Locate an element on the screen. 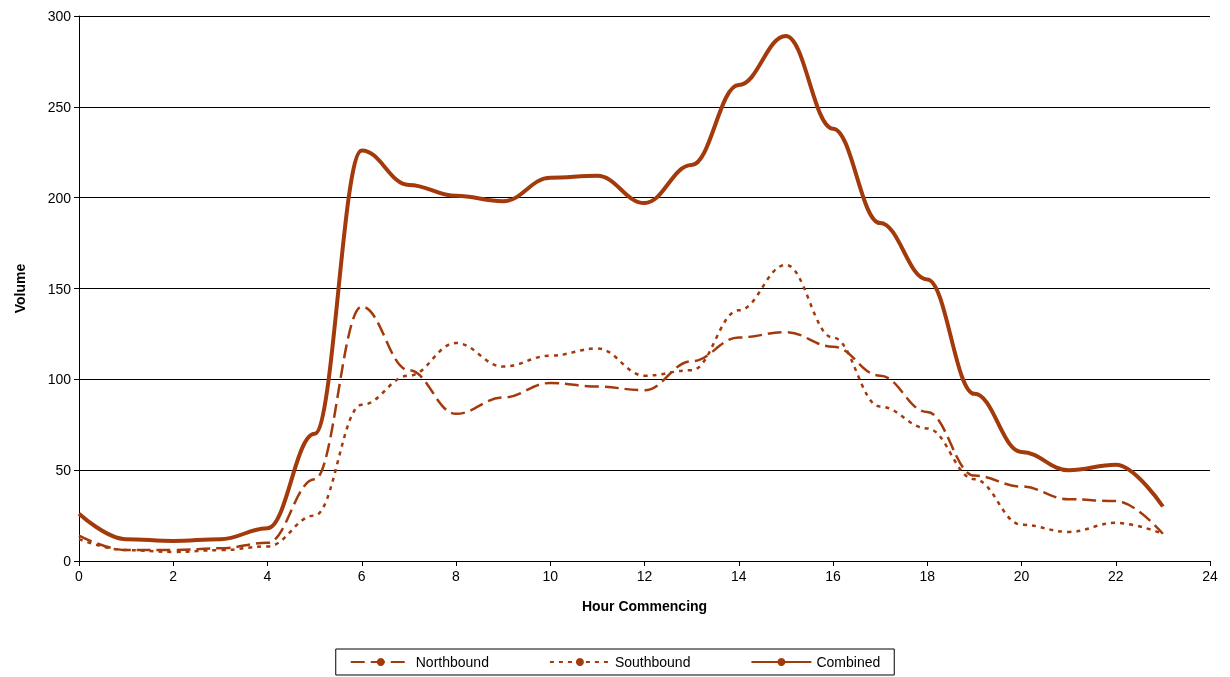  y-tick-label: 200 is located at coordinates (59, 197).